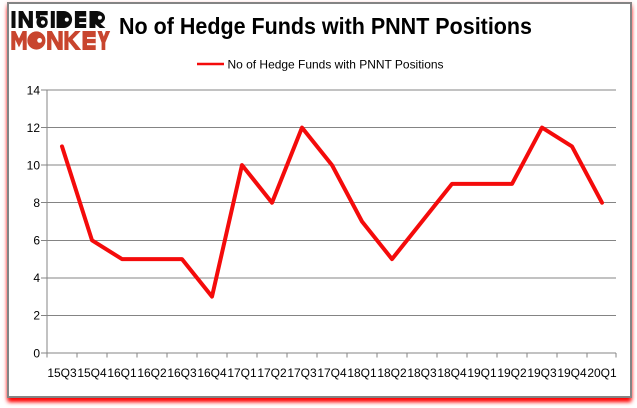 The height and width of the screenshot is (408, 637). Describe the element at coordinates (362, 373) in the screenshot. I see `svg-text: 18Q1` at that location.